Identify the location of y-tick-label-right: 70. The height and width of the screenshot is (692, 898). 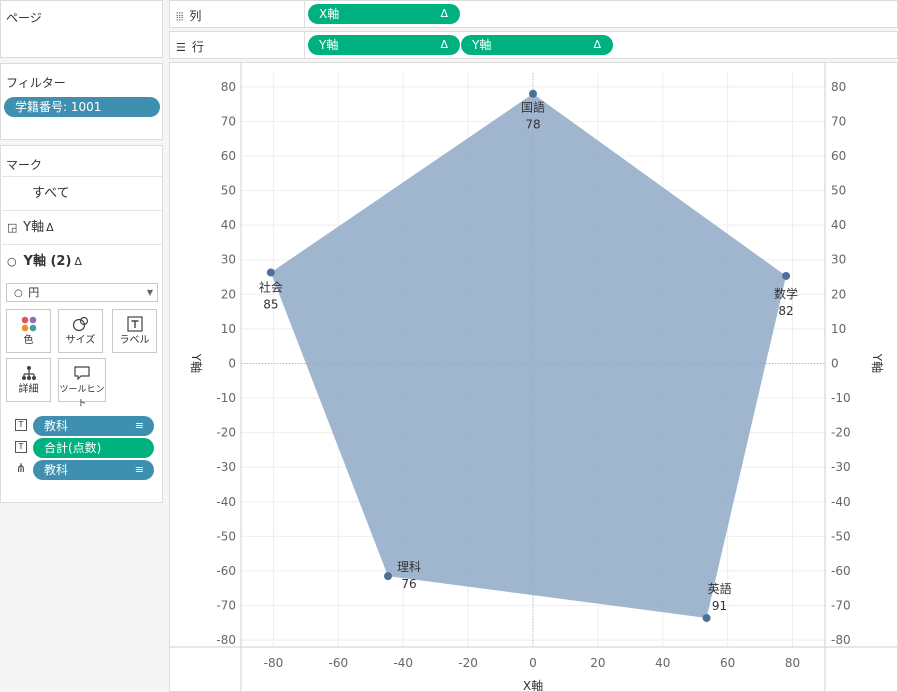
(838, 121).